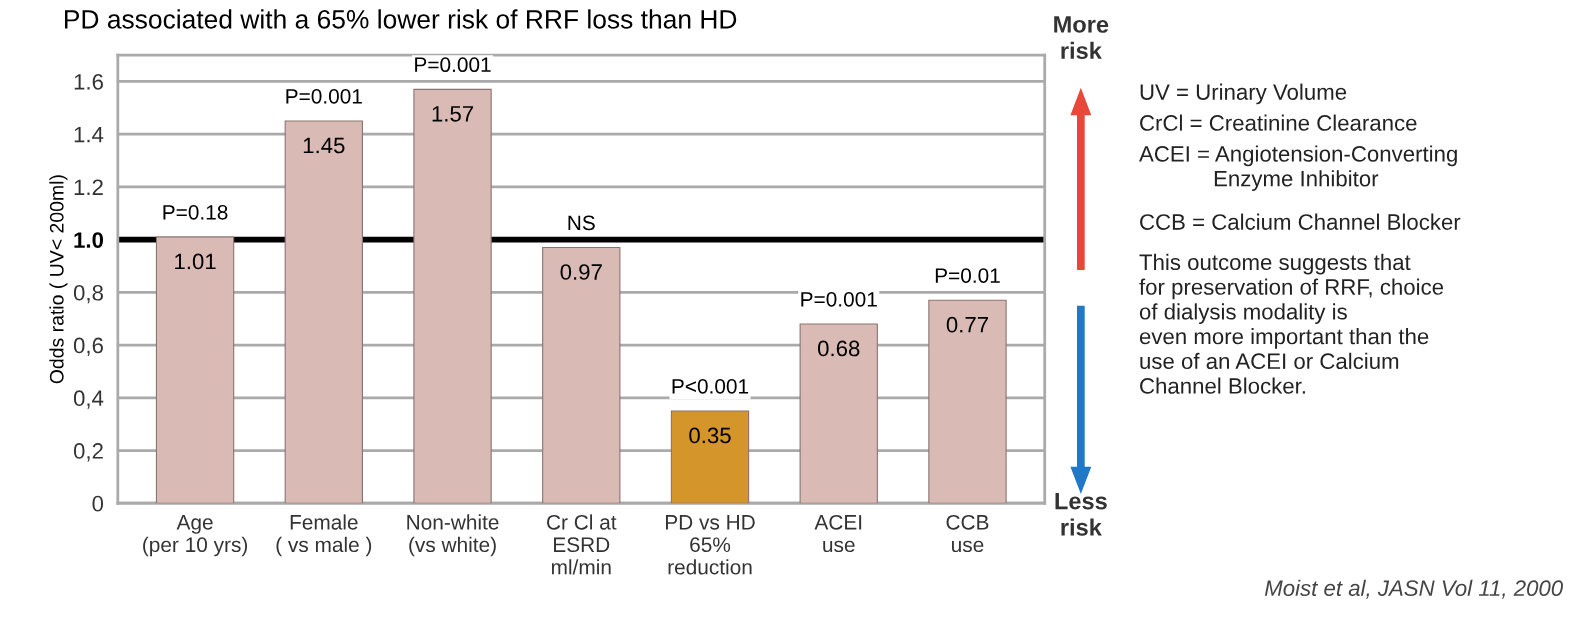 The height and width of the screenshot is (619, 1571). What do you see at coordinates (324, 535) in the screenshot?
I see `x-tick-label: Female ( vs male )` at bounding box center [324, 535].